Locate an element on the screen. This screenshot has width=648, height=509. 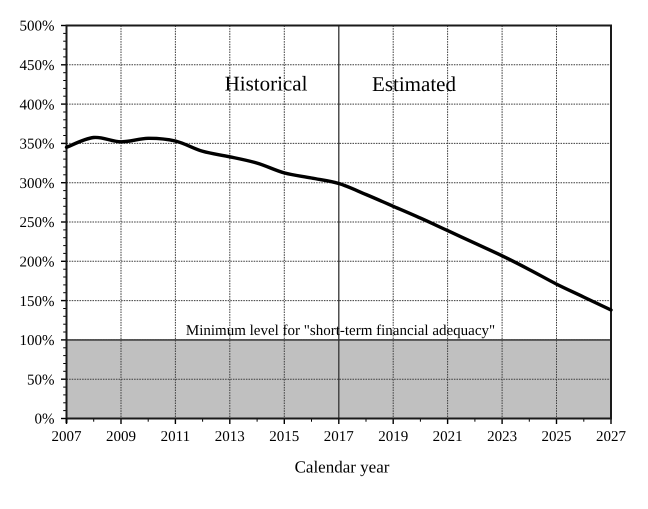
svg-text: 50% is located at coordinates (41, 380).